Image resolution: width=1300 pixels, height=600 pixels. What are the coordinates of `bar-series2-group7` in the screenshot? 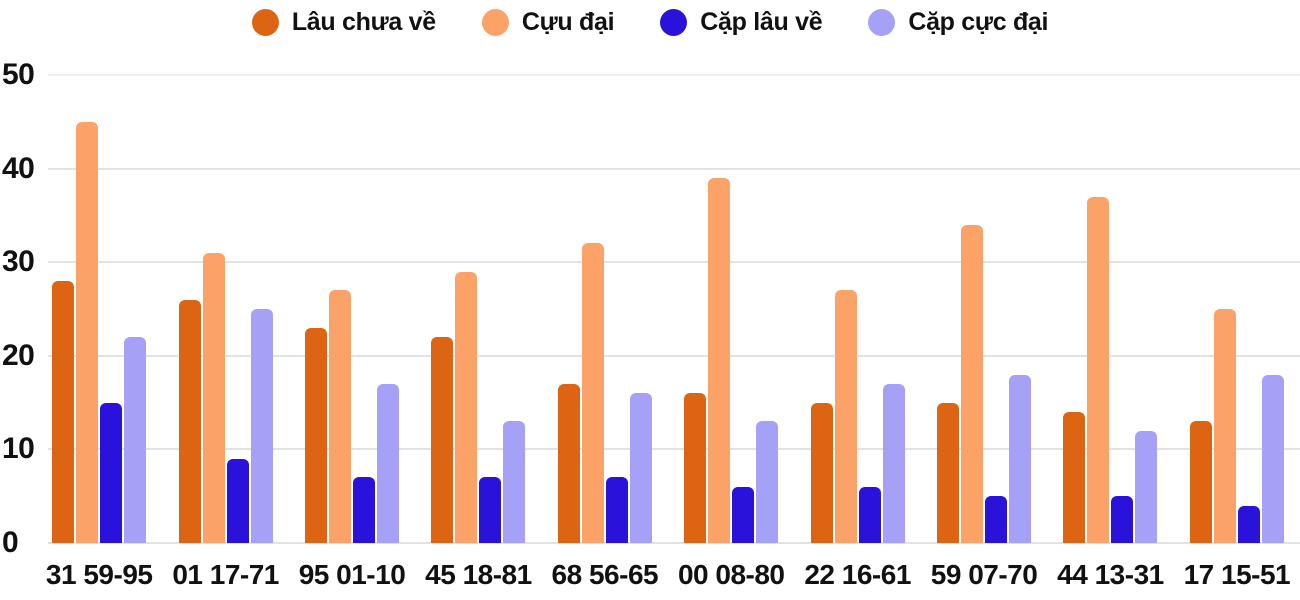 It's located at (845, 416).